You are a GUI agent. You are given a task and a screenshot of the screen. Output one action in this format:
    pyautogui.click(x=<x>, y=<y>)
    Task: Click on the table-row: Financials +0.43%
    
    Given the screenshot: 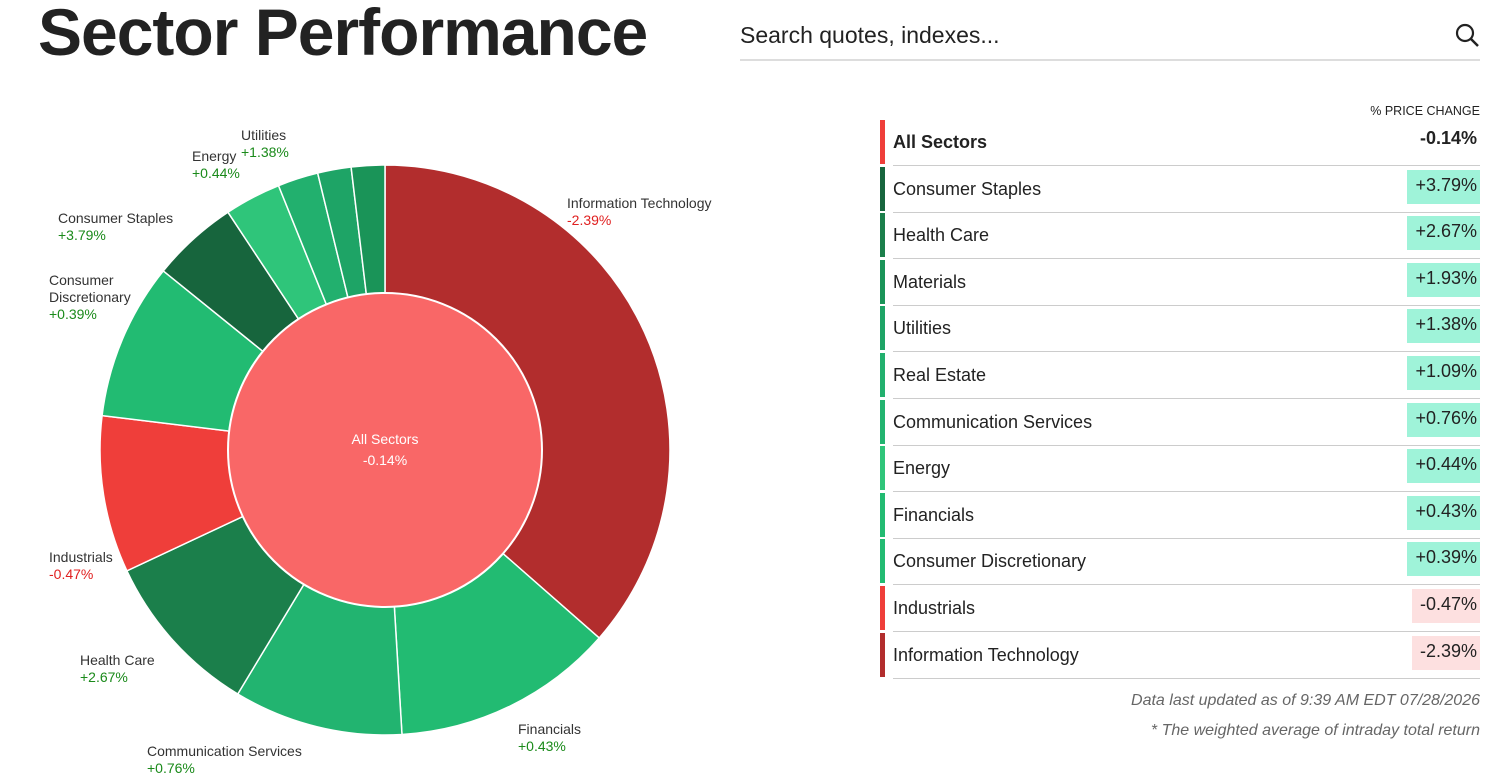 What is the action you would take?
    pyautogui.click(x=1180, y=515)
    